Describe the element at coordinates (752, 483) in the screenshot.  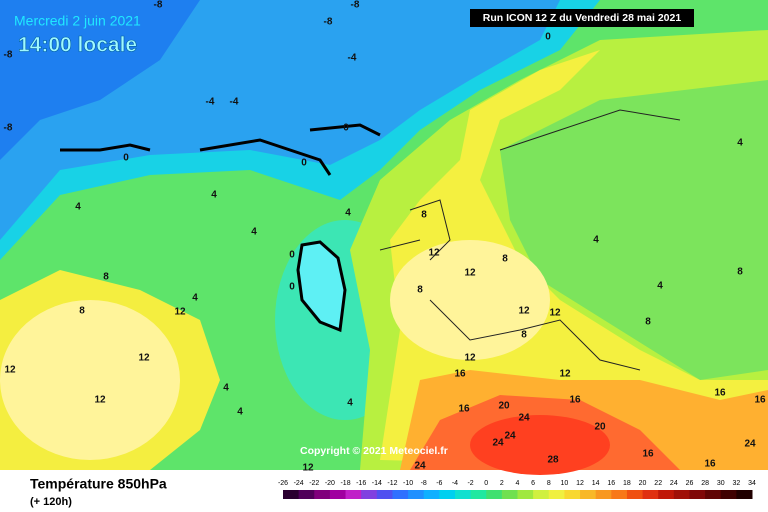
I see `colorbar-tick-label: 34` at that location.